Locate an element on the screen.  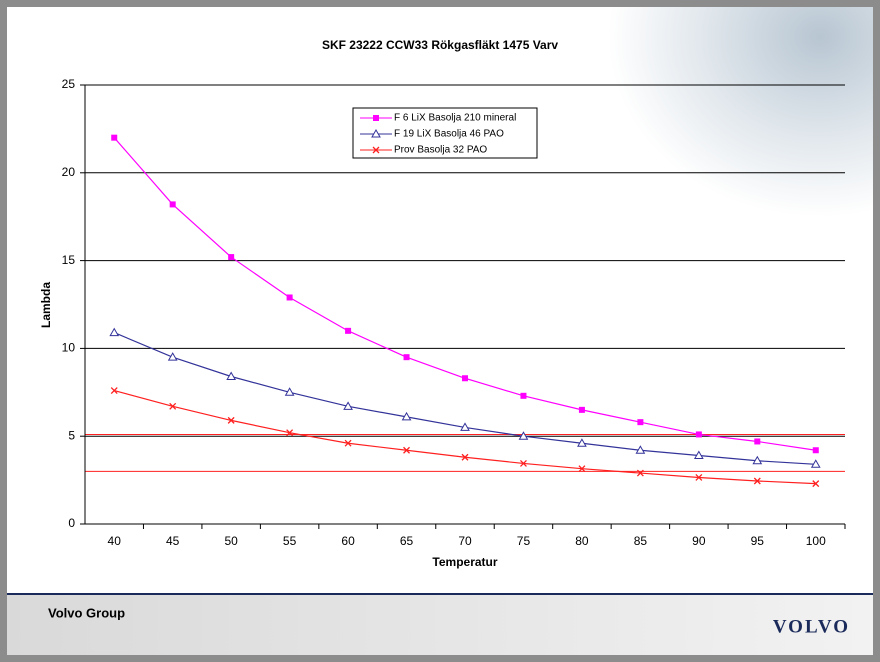
legend-label: F 19 LiX Basolja 46 PAO is located at coordinates (449, 134).